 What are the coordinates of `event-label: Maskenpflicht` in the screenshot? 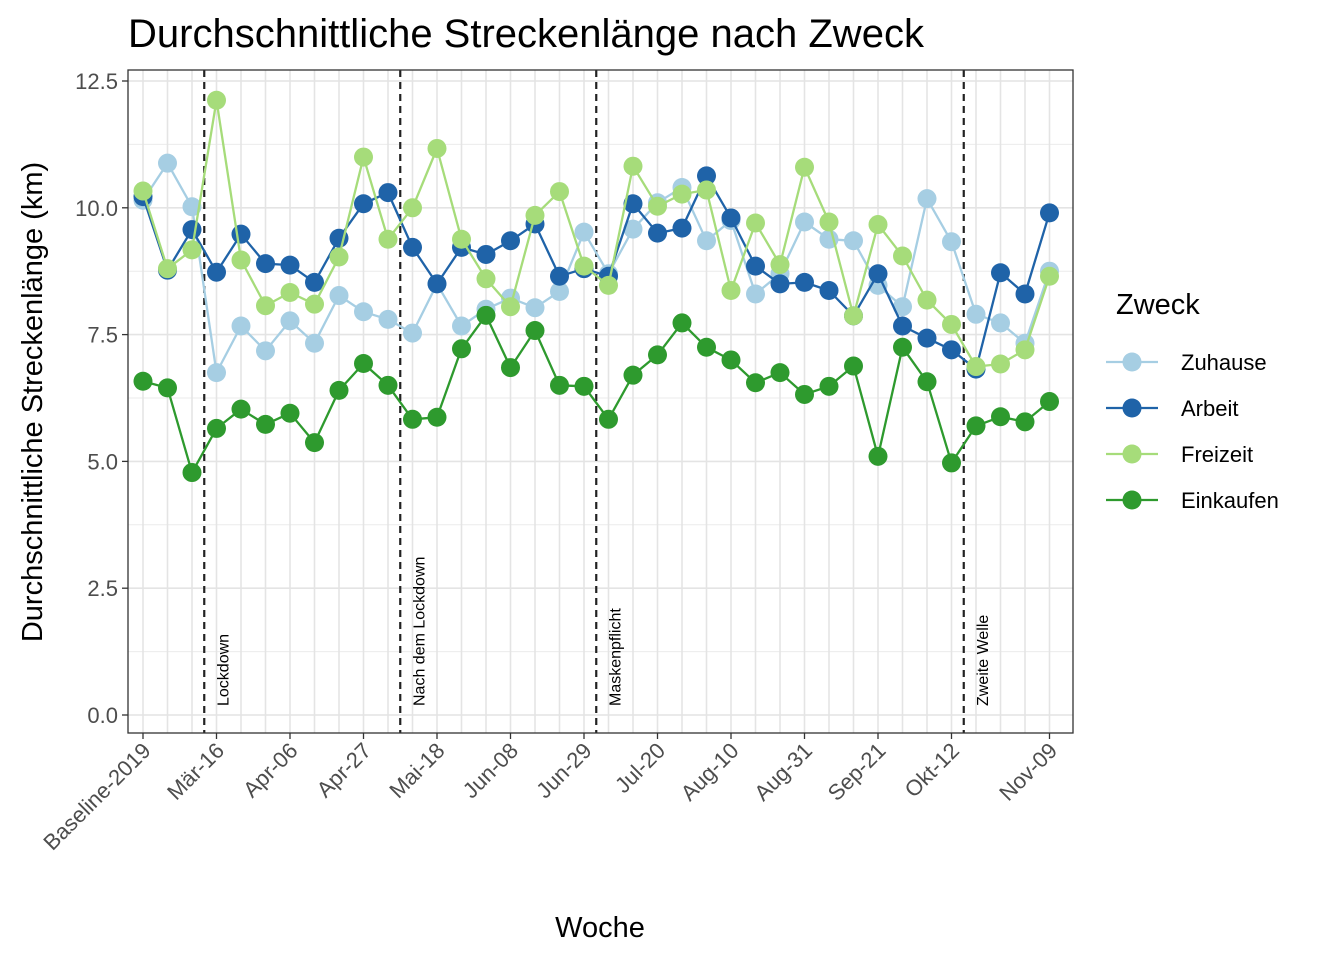 It's located at (615, 657).